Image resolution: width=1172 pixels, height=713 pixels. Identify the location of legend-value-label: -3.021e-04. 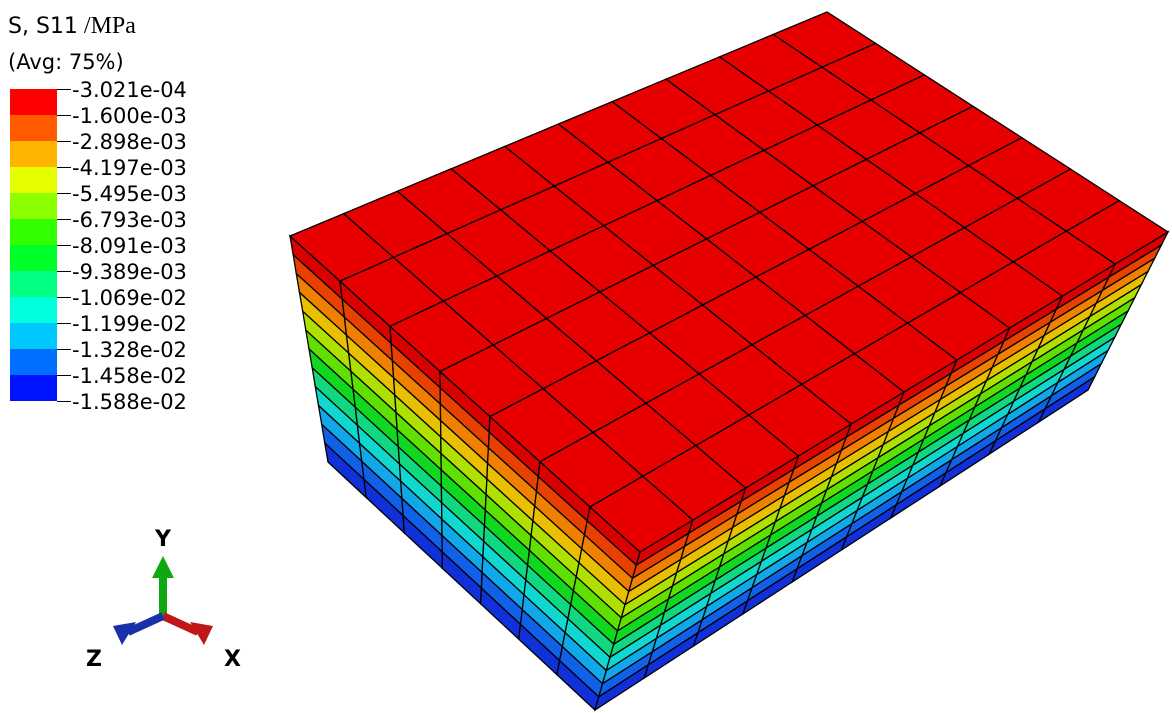
(129, 90).